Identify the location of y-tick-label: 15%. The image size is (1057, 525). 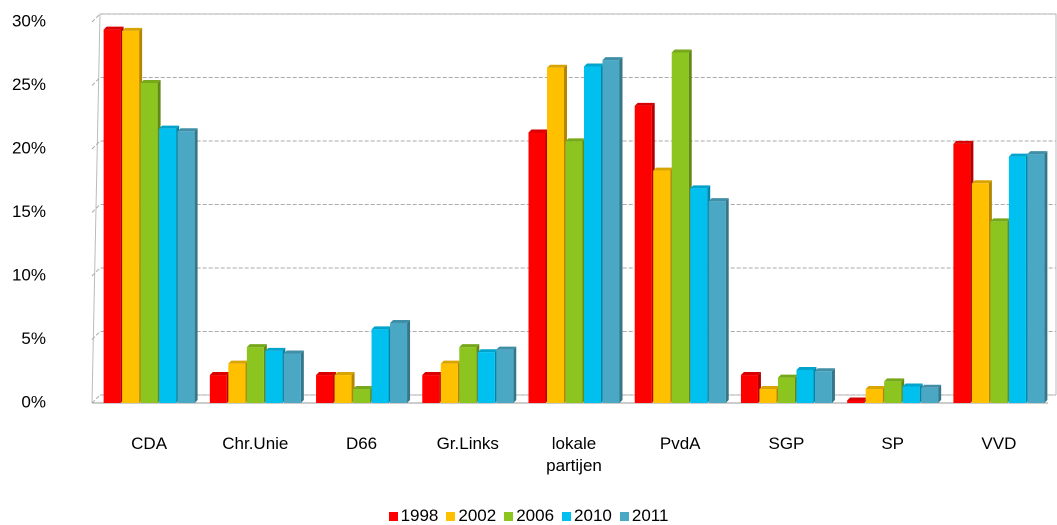
(29, 211).